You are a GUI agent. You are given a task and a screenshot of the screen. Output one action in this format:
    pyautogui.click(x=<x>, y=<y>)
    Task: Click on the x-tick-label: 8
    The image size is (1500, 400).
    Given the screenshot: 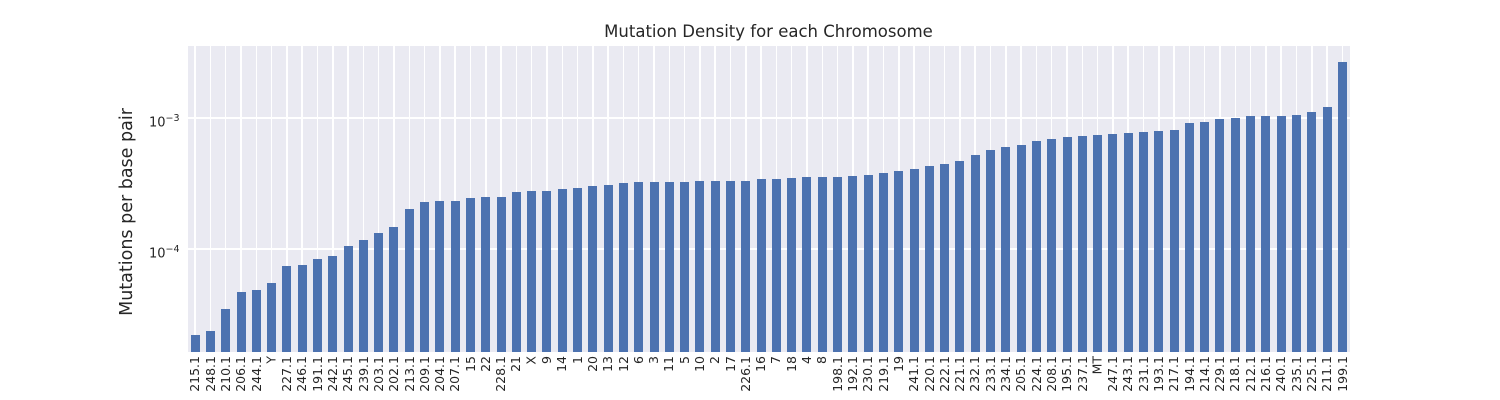 What is the action you would take?
    pyautogui.click(x=822, y=360)
    